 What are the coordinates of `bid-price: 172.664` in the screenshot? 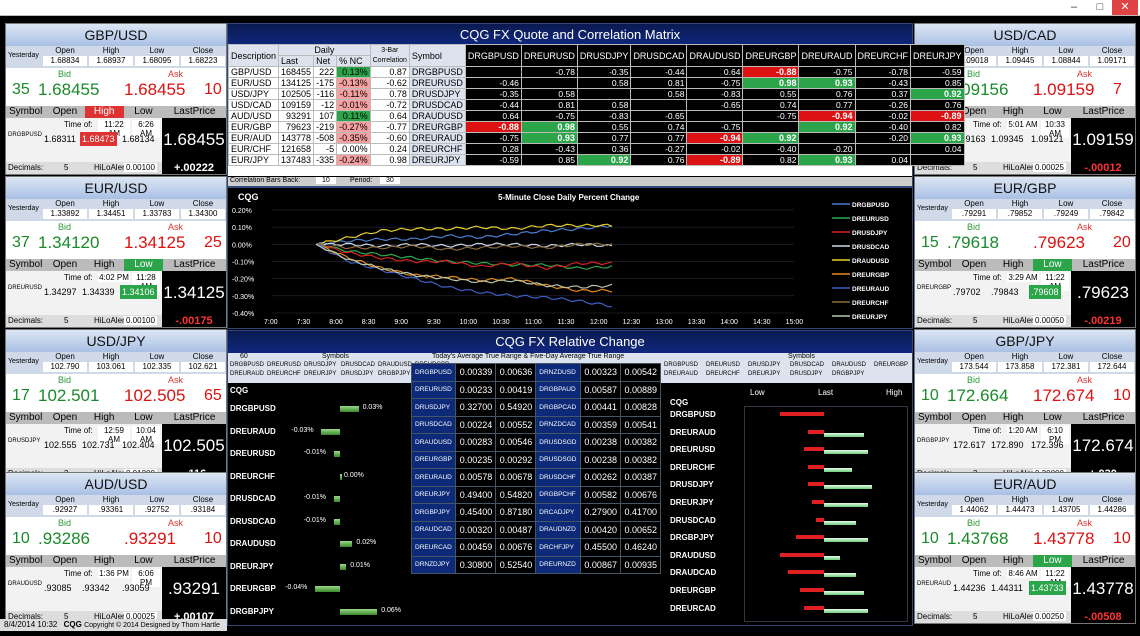 It's located at (978, 395).